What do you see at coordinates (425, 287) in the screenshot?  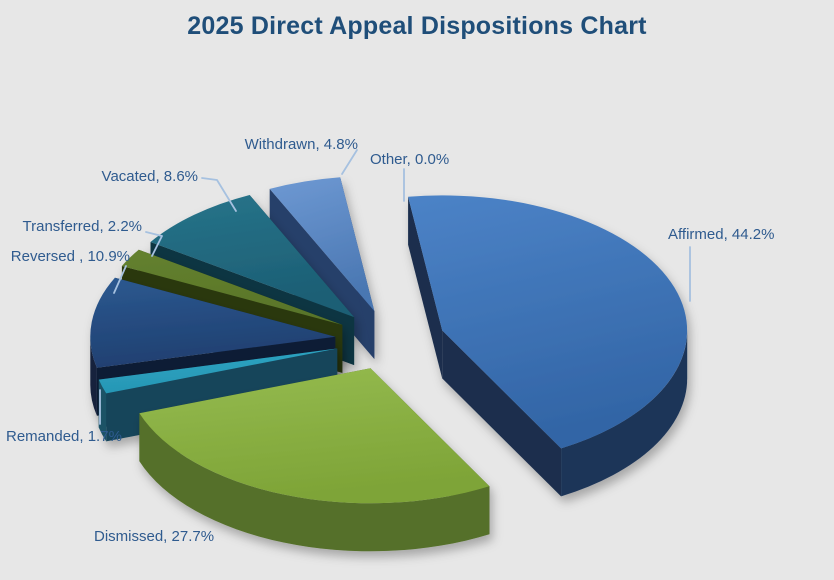 I see `pie-slice-affirmed-cut-start` at bounding box center [425, 287].